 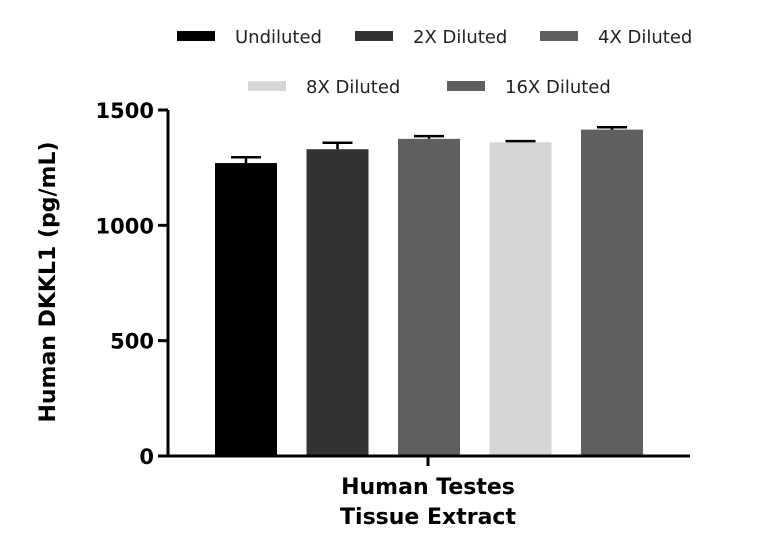 I want to click on y-axis: 0 500 1000 1500, so click(x=133, y=284).